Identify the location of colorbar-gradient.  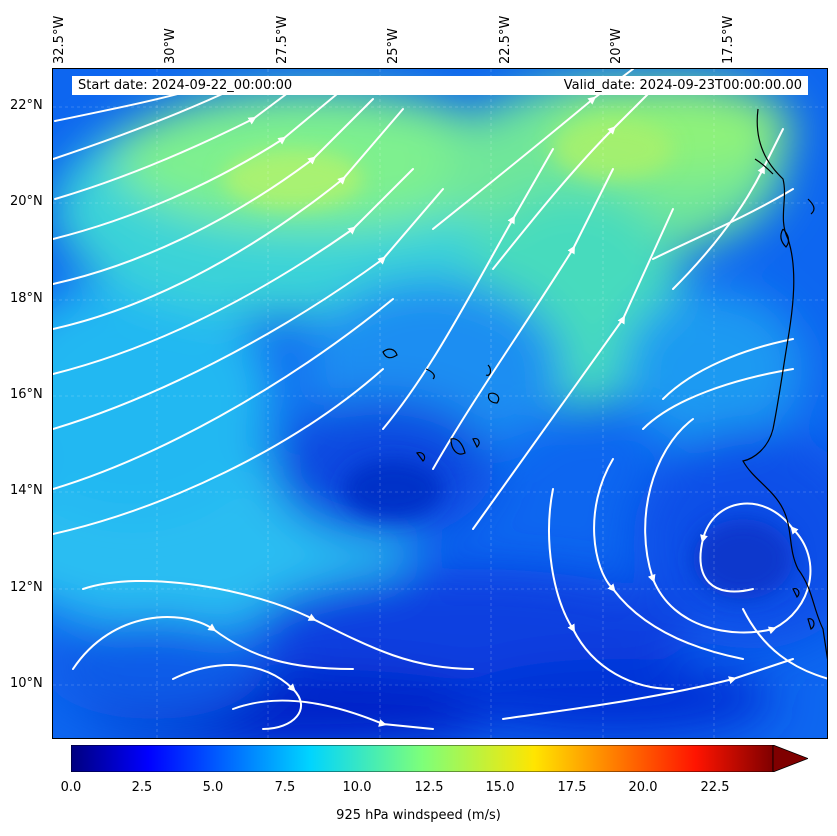
(422, 758).